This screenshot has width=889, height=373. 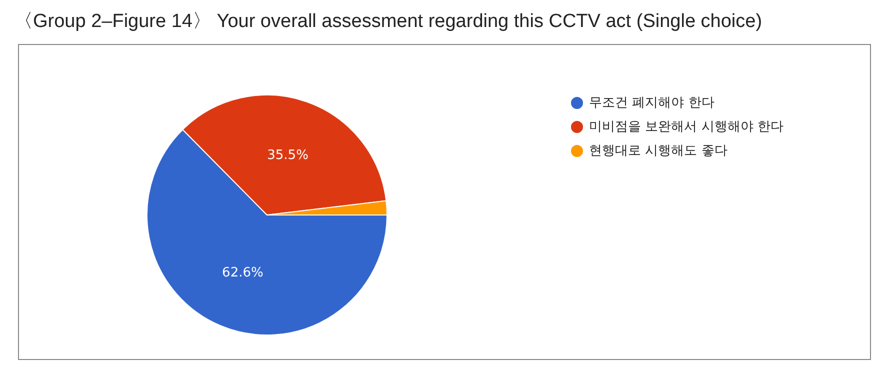 I want to click on data-label: 62.6%, so click(x=243, y=273).